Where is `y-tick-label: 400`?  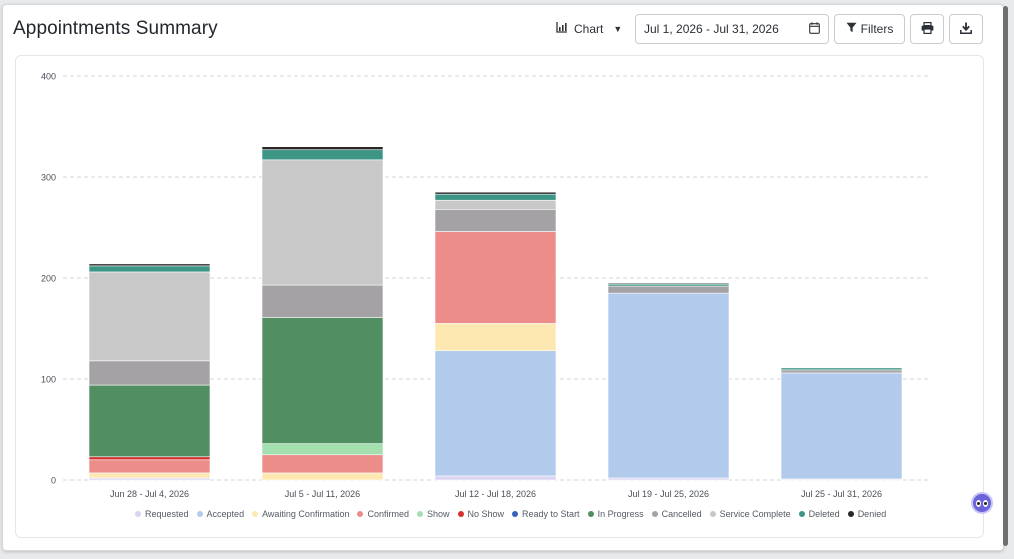 y-tick-label: 400 is located at coordinates (48, 77).